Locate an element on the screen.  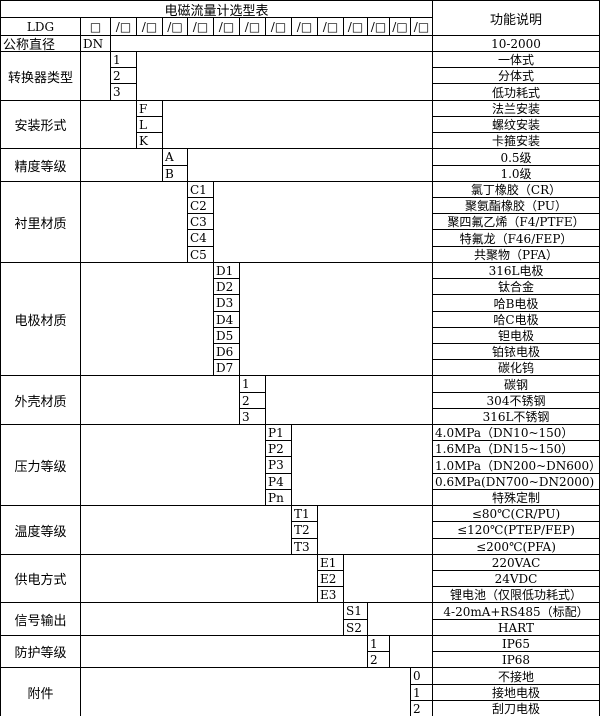
option-code: 0 is located at coordinates (422, 676).